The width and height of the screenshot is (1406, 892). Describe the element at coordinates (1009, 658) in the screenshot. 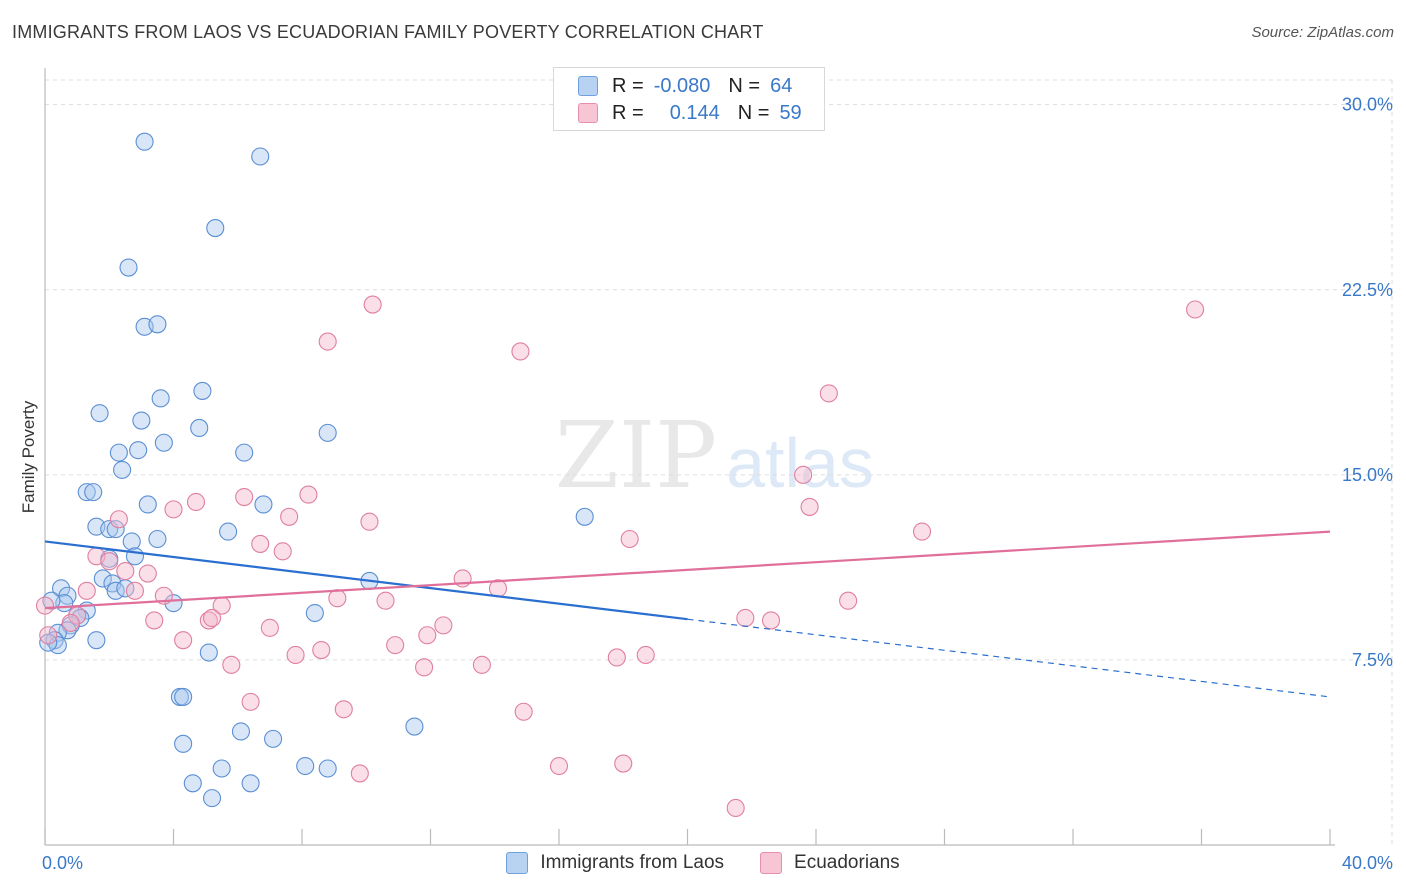

I see `laos-trend-dashed` at that location.